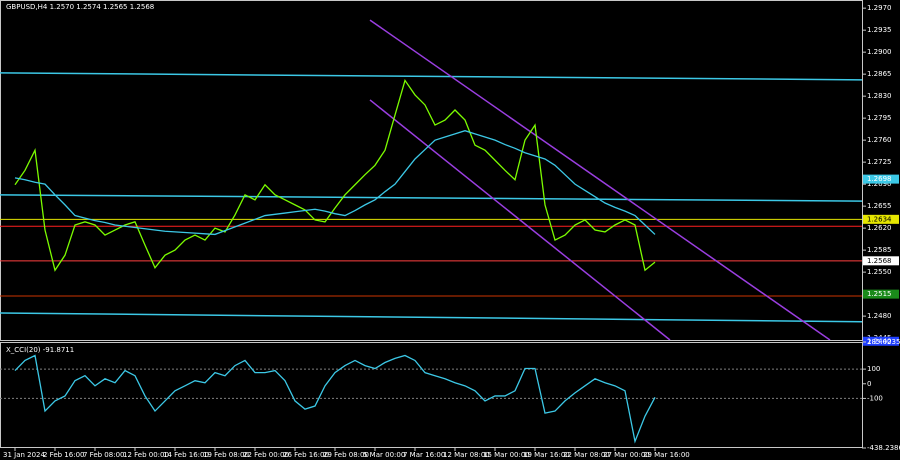 The width and height of the screenshot is (900, 460). Describe the element at coordinates (869, 384) in the screenshot. I see `y-tick-label: 0` at that location.